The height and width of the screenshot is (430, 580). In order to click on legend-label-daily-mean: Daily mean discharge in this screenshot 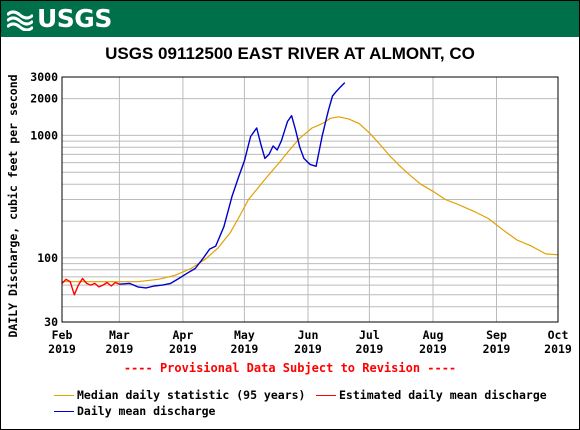, I will do `click(146, 411)`.